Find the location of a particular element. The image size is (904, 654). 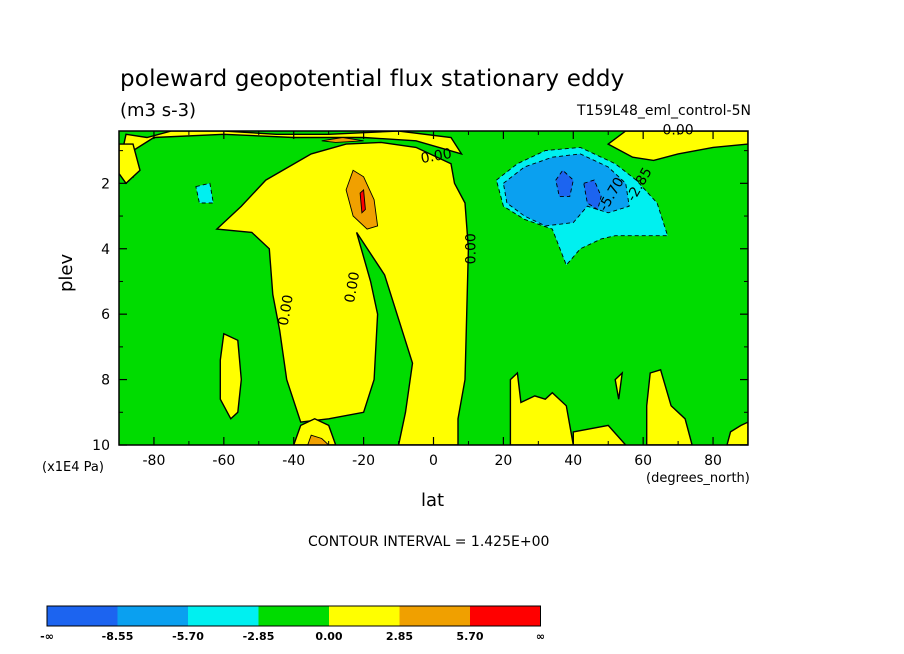

y-tick-label: 10 is located at coordinates (101, 446).